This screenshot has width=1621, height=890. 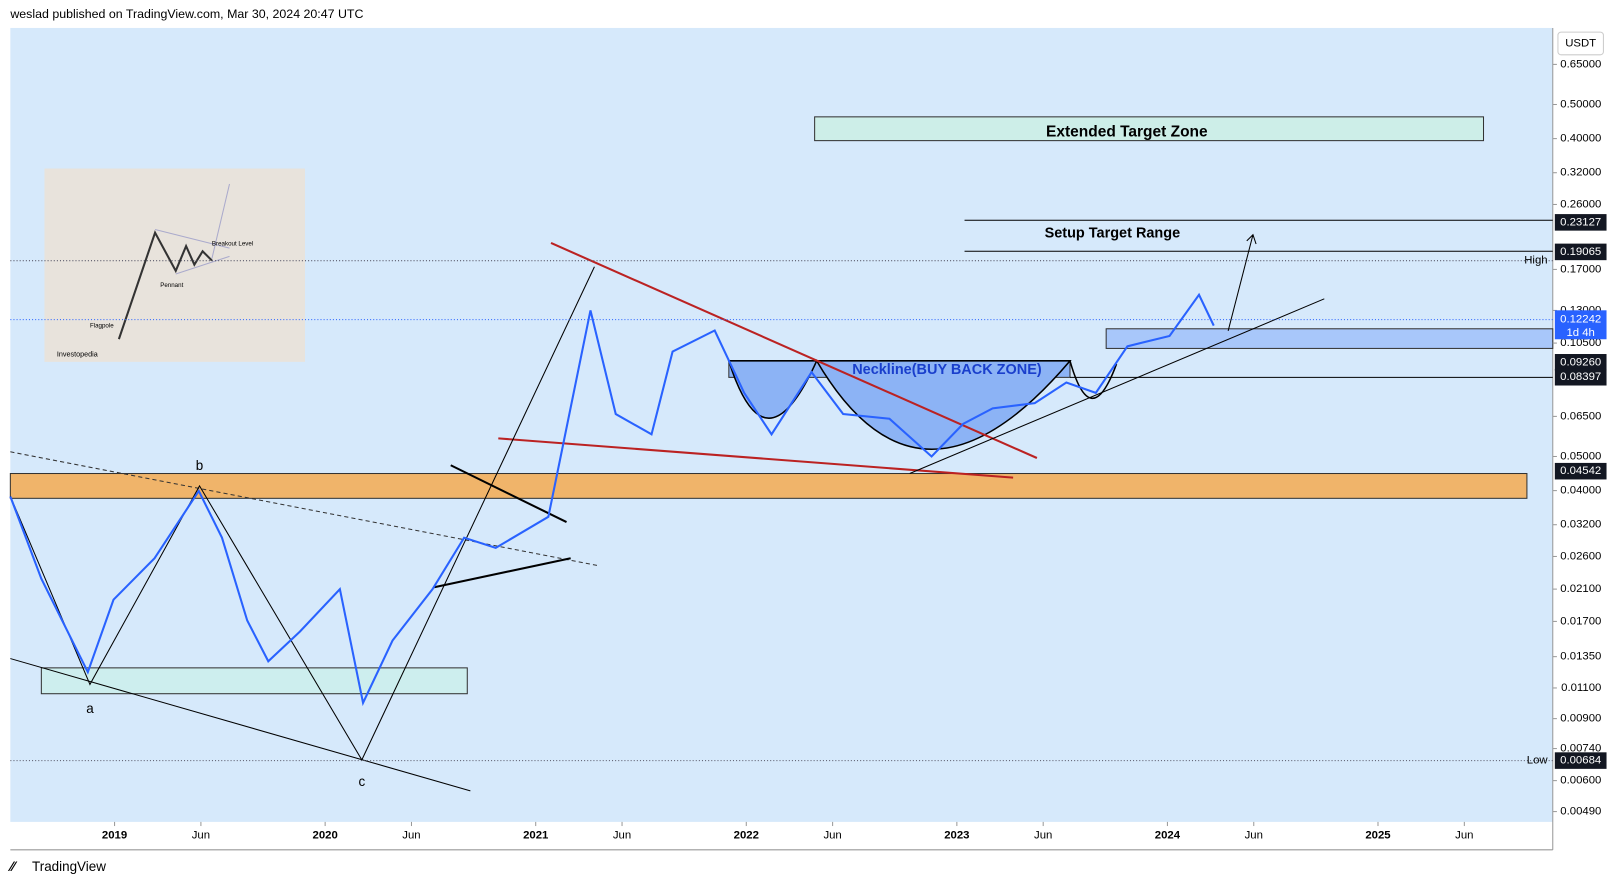 What do you see at coordinates (947, 370) in the screenshot?
I see `annotation: Neckline(BUY BACK ZONE)` at bounding box center [947, 370].